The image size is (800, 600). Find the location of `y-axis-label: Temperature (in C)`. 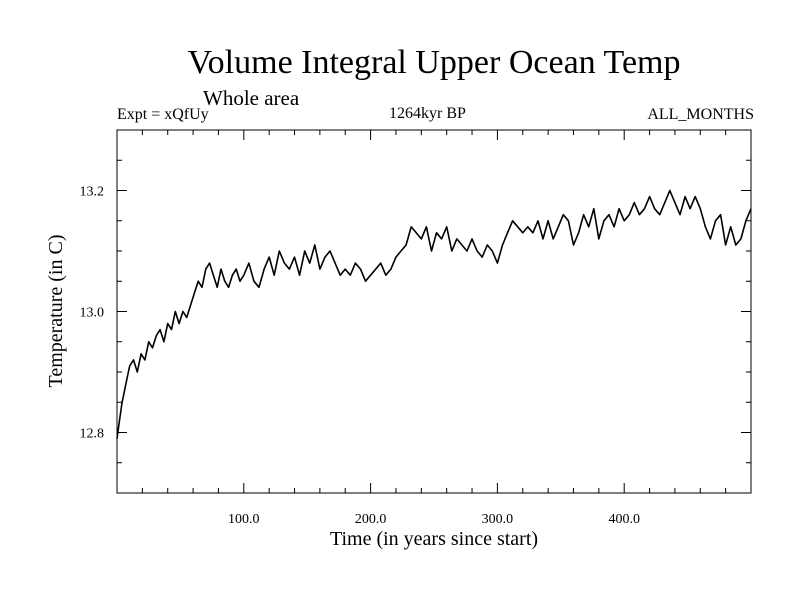

y-axis-label: Temperature (in C) is located at coordinates (56, 311).